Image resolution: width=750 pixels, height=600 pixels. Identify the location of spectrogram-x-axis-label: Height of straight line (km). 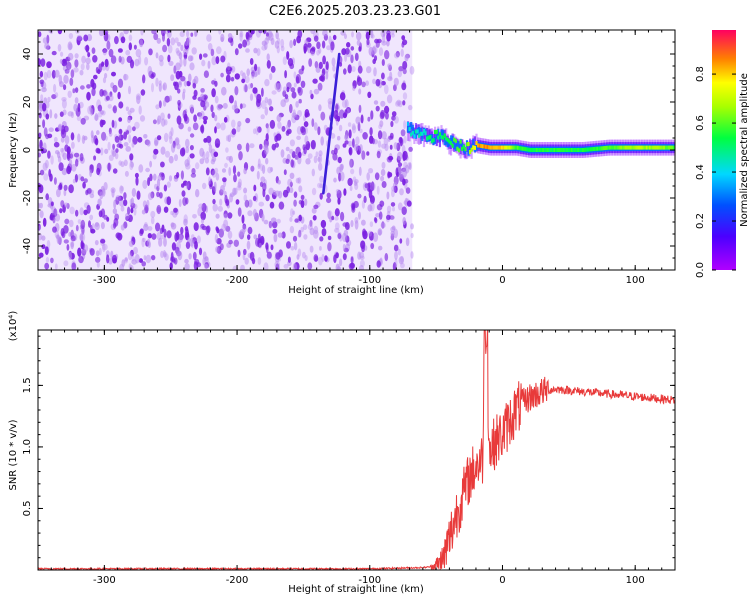
(356, 290).